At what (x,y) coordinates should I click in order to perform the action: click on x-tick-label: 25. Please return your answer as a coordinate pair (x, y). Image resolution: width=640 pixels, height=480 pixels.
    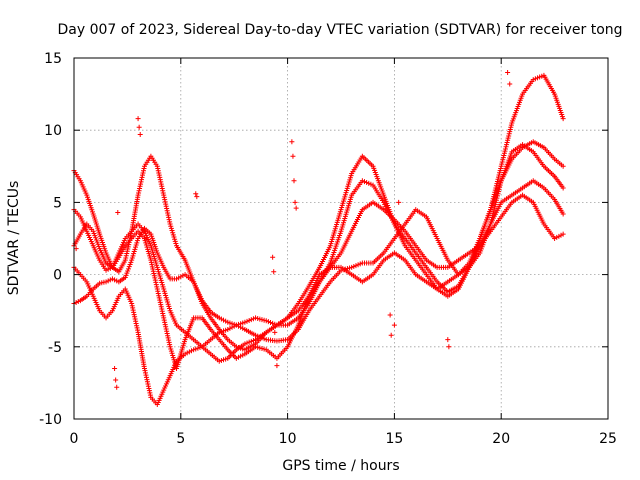
    Looking at the image, I should click on (608, 439).